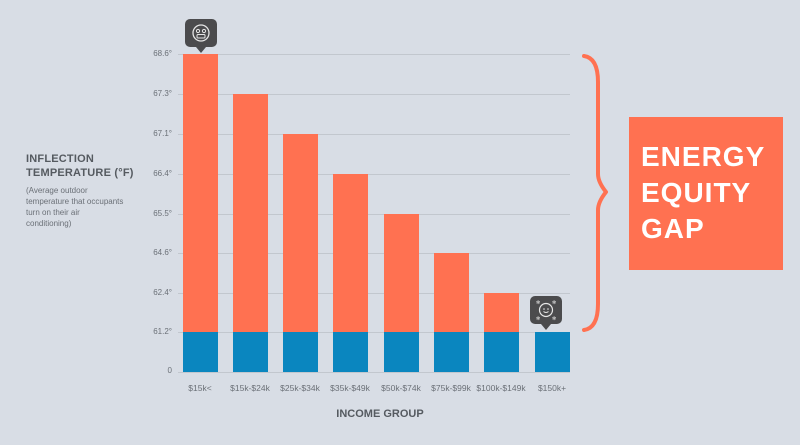 The width and height of the screenshot is (800, 445). What do you see at coordinates (501, 388) in the screenshot?
I see `x-tick: $100k-$149k` at bounding box center [501, 388].